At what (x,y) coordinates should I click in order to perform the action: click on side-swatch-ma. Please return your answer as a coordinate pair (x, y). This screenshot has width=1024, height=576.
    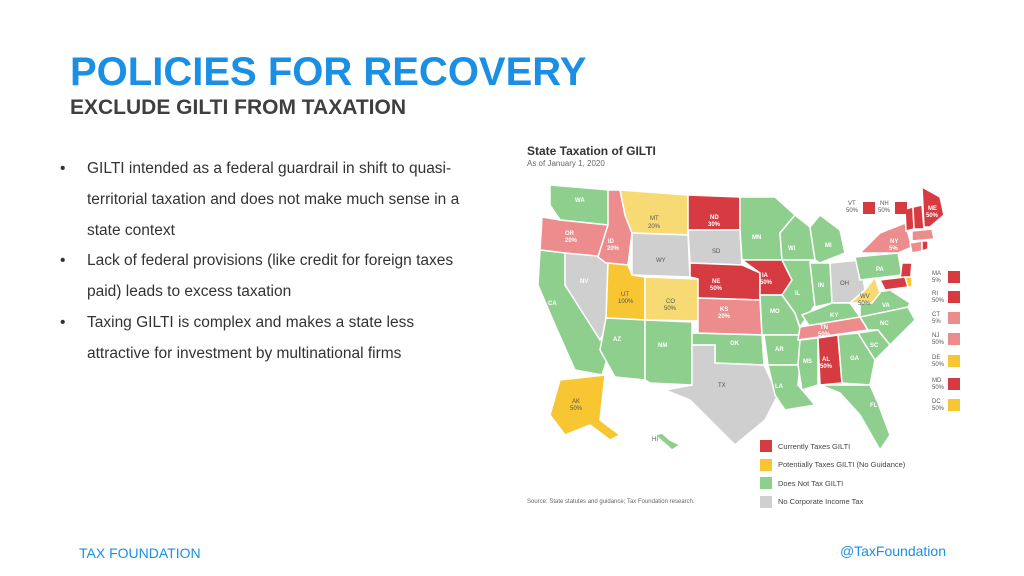
    Looking at the image, I should click on (954, 277).